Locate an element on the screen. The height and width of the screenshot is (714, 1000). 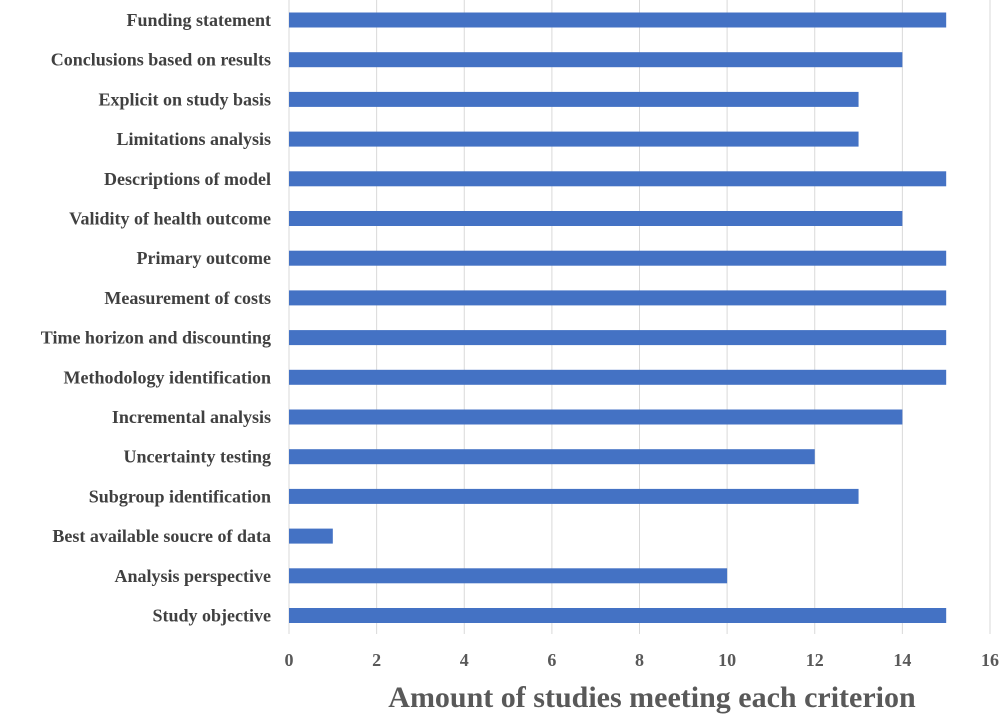
category-label: Conclusions based on results is located at coordinates (161, 60).